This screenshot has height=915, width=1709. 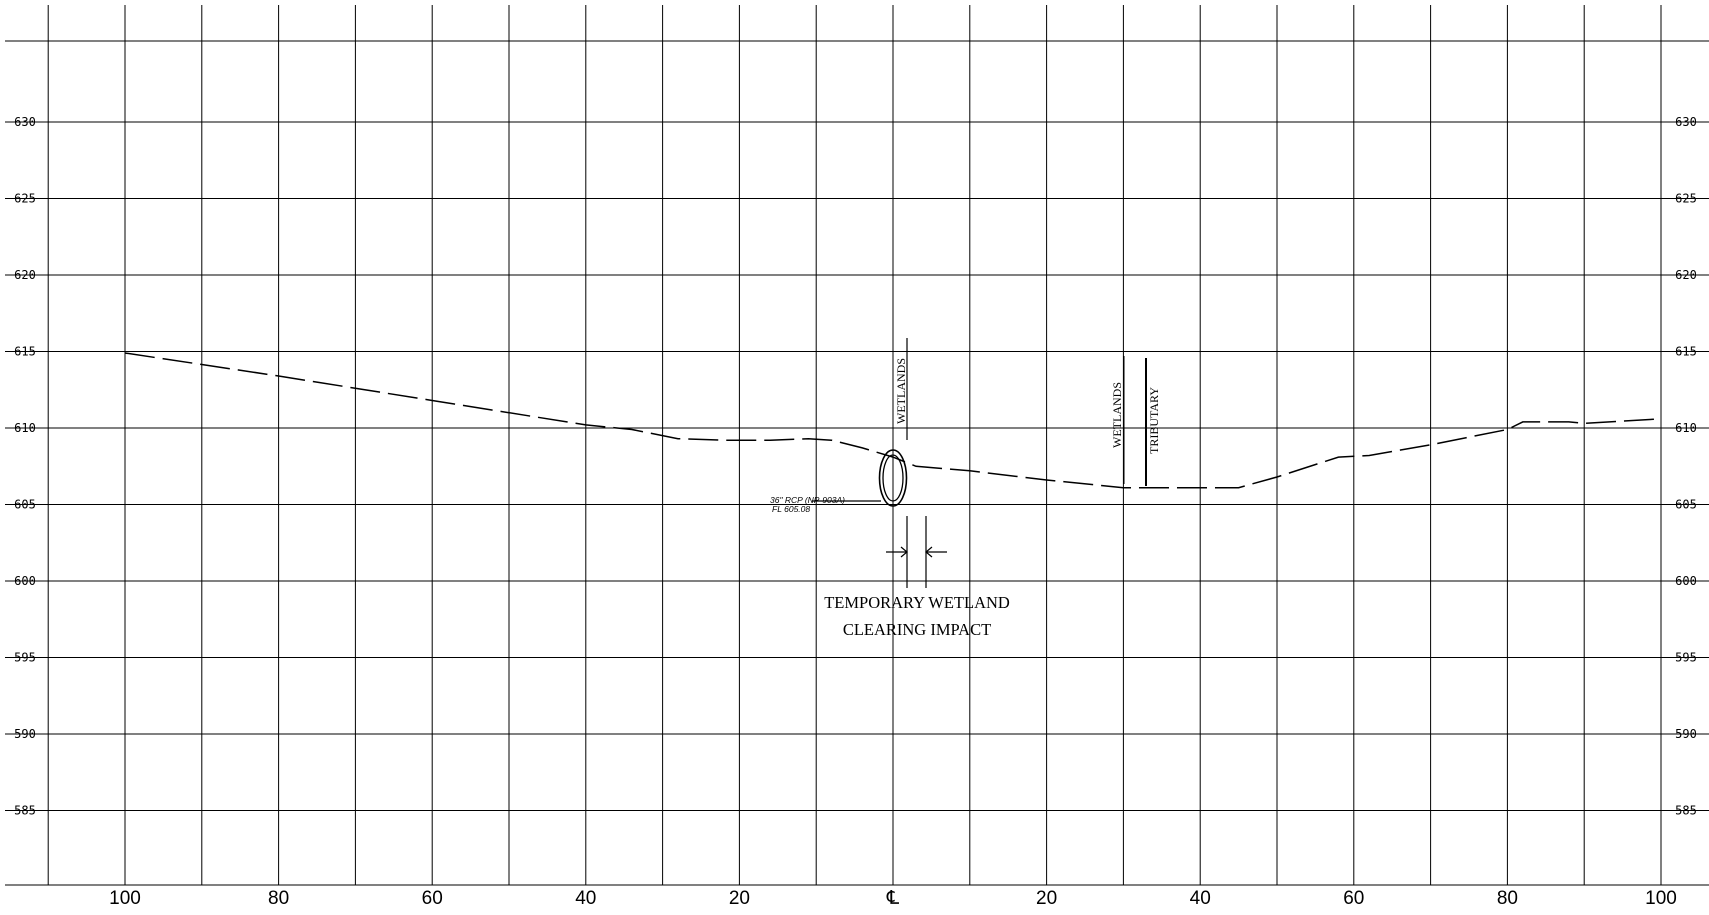 I want to click on elevation-label-left: 585, so click(x=25, y=811).